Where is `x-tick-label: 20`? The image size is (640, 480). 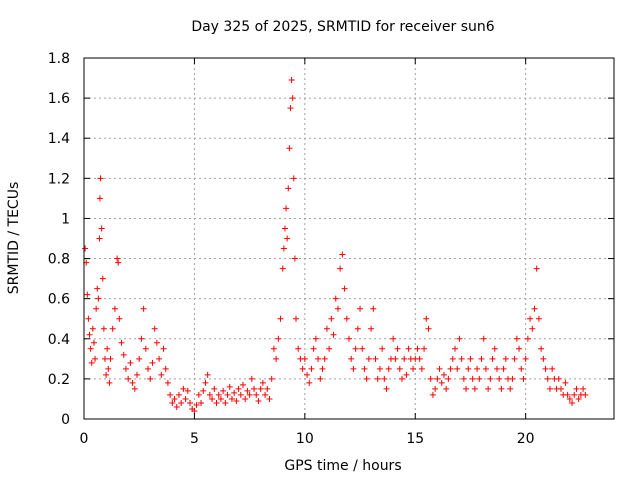 x-tick-label: 20 is located at coordinates (526, 439).